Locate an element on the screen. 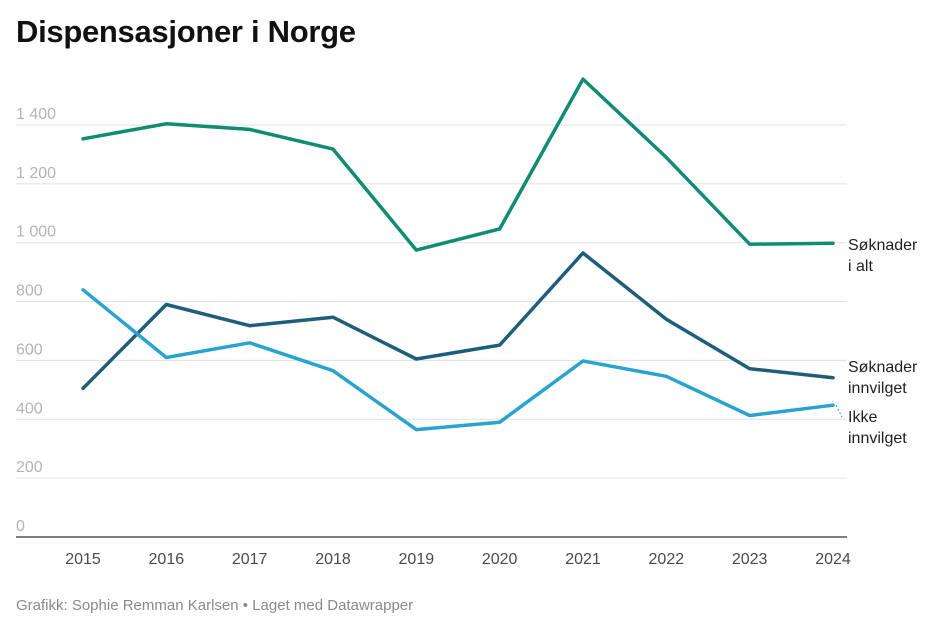 The width and height of the screenshot is (938, 632). x-tick-label: 2020 is located at coordinates (500, 559).